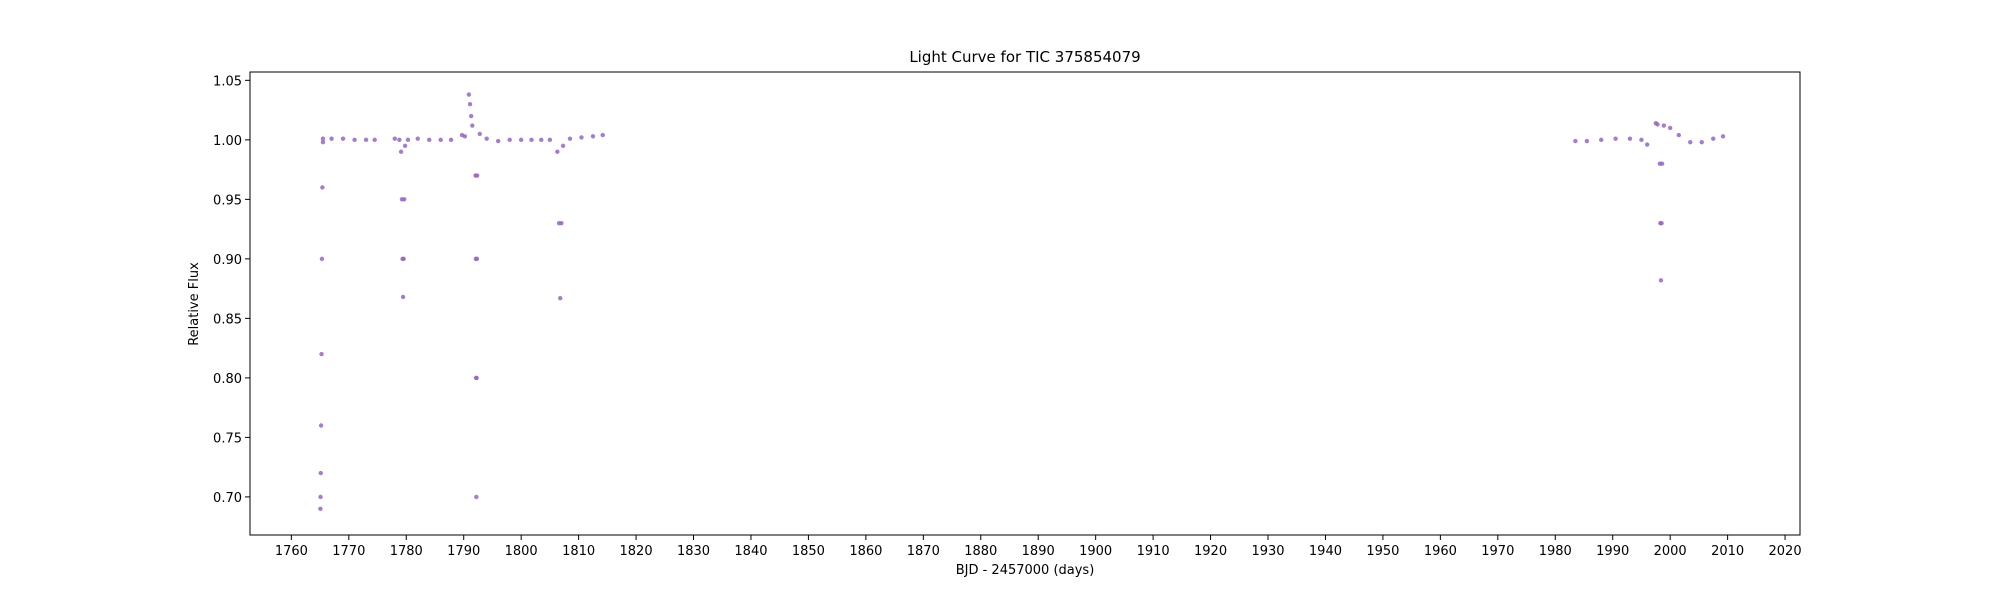  What do you see at coordinates (1497, 551) in the screenshot?
I see `x-tick-label: 1970` at bounding box center [1497, 551].